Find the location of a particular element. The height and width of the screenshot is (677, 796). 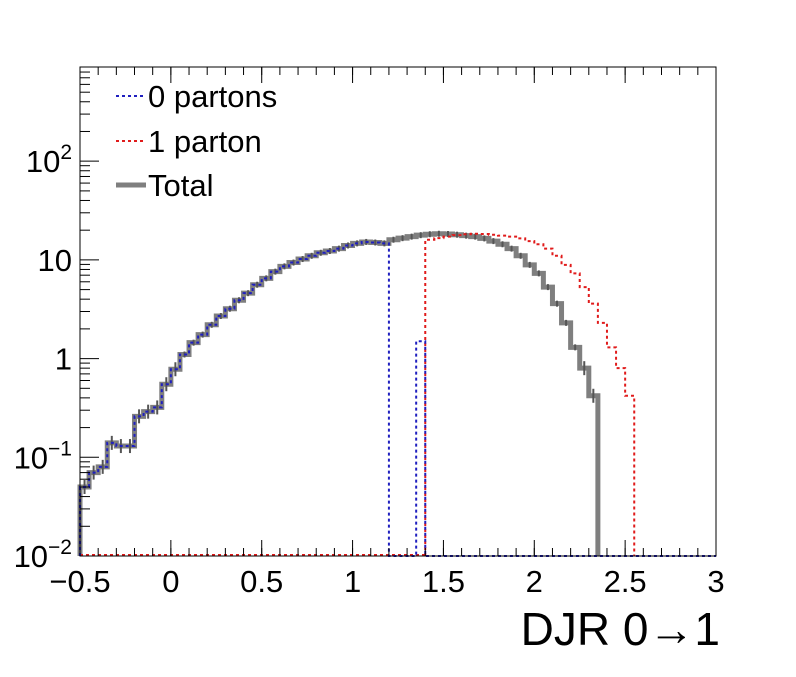

legend-label-0-partons: 0 partons is located at coordinates (212, 96).